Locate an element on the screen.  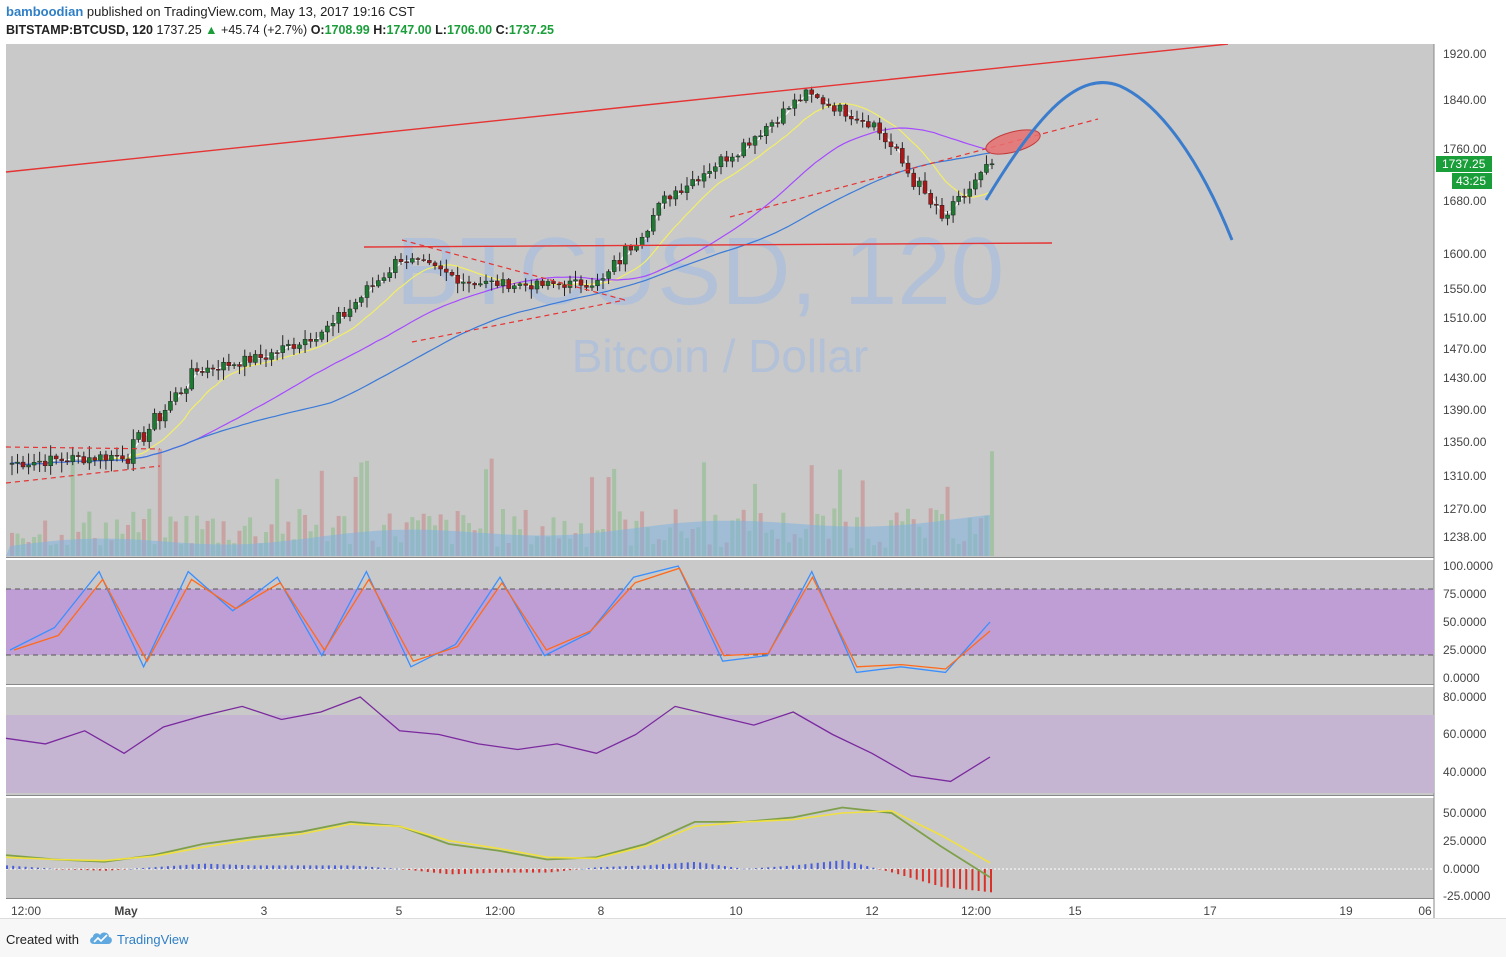
base-upper-line is located at coordinates (83, 448).